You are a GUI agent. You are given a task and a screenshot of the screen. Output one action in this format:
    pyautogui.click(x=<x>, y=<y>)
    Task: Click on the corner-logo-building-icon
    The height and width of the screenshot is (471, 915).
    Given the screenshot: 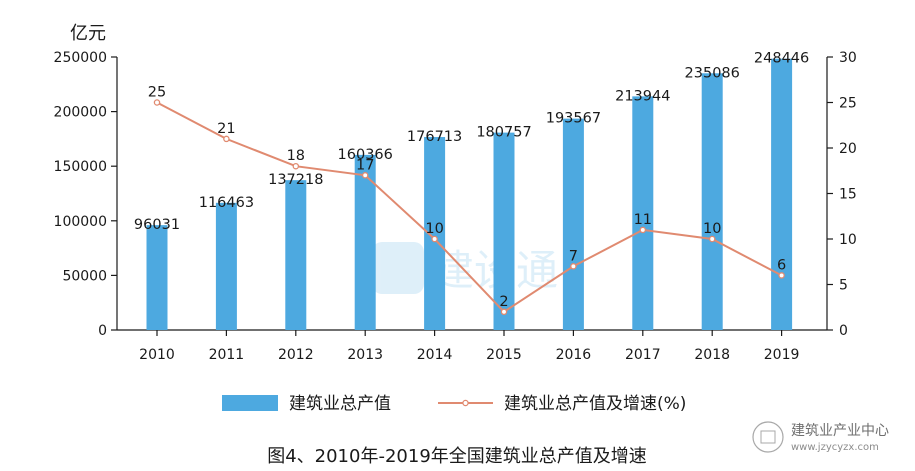 What is the action you would take?
    pyautogui.click(x=768, y=437)
    